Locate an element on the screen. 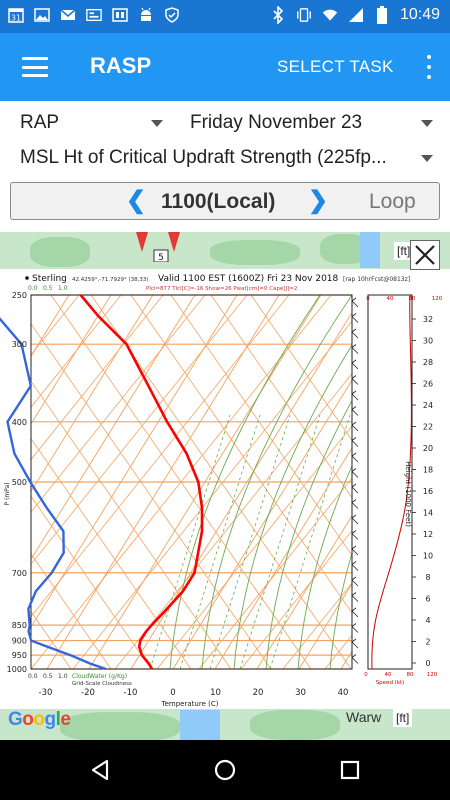  hamburger-menu-icon is located at coordinates (35, 67).